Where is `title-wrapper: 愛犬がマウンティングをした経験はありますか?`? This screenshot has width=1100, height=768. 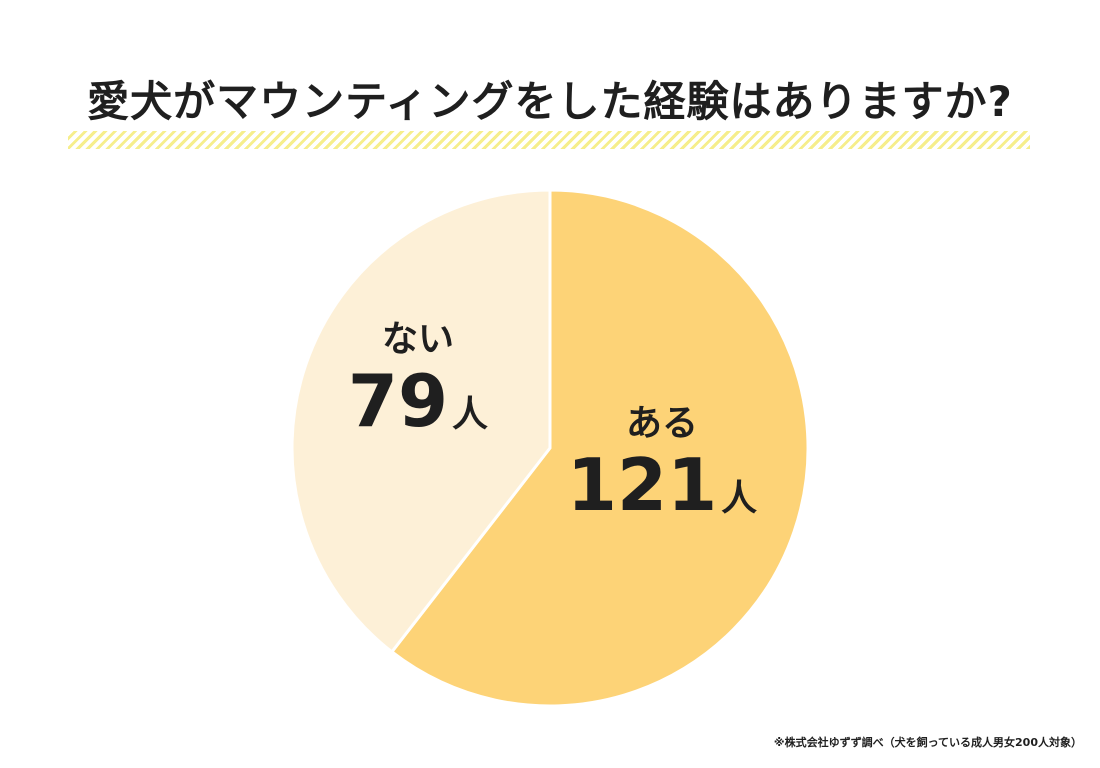
title-wrapper: 愛犬がマウンティングをした経験はありますか? is located at coordinates (550, 101).